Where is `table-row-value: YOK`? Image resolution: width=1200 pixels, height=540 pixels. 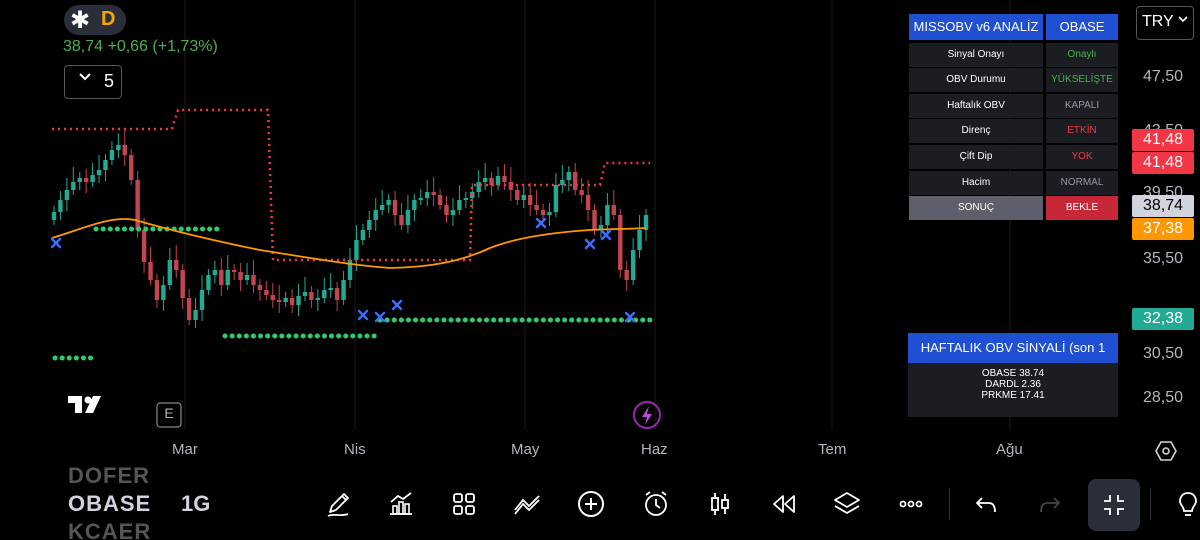
table-row-value: YOK is located at coordinates (1082, 157).